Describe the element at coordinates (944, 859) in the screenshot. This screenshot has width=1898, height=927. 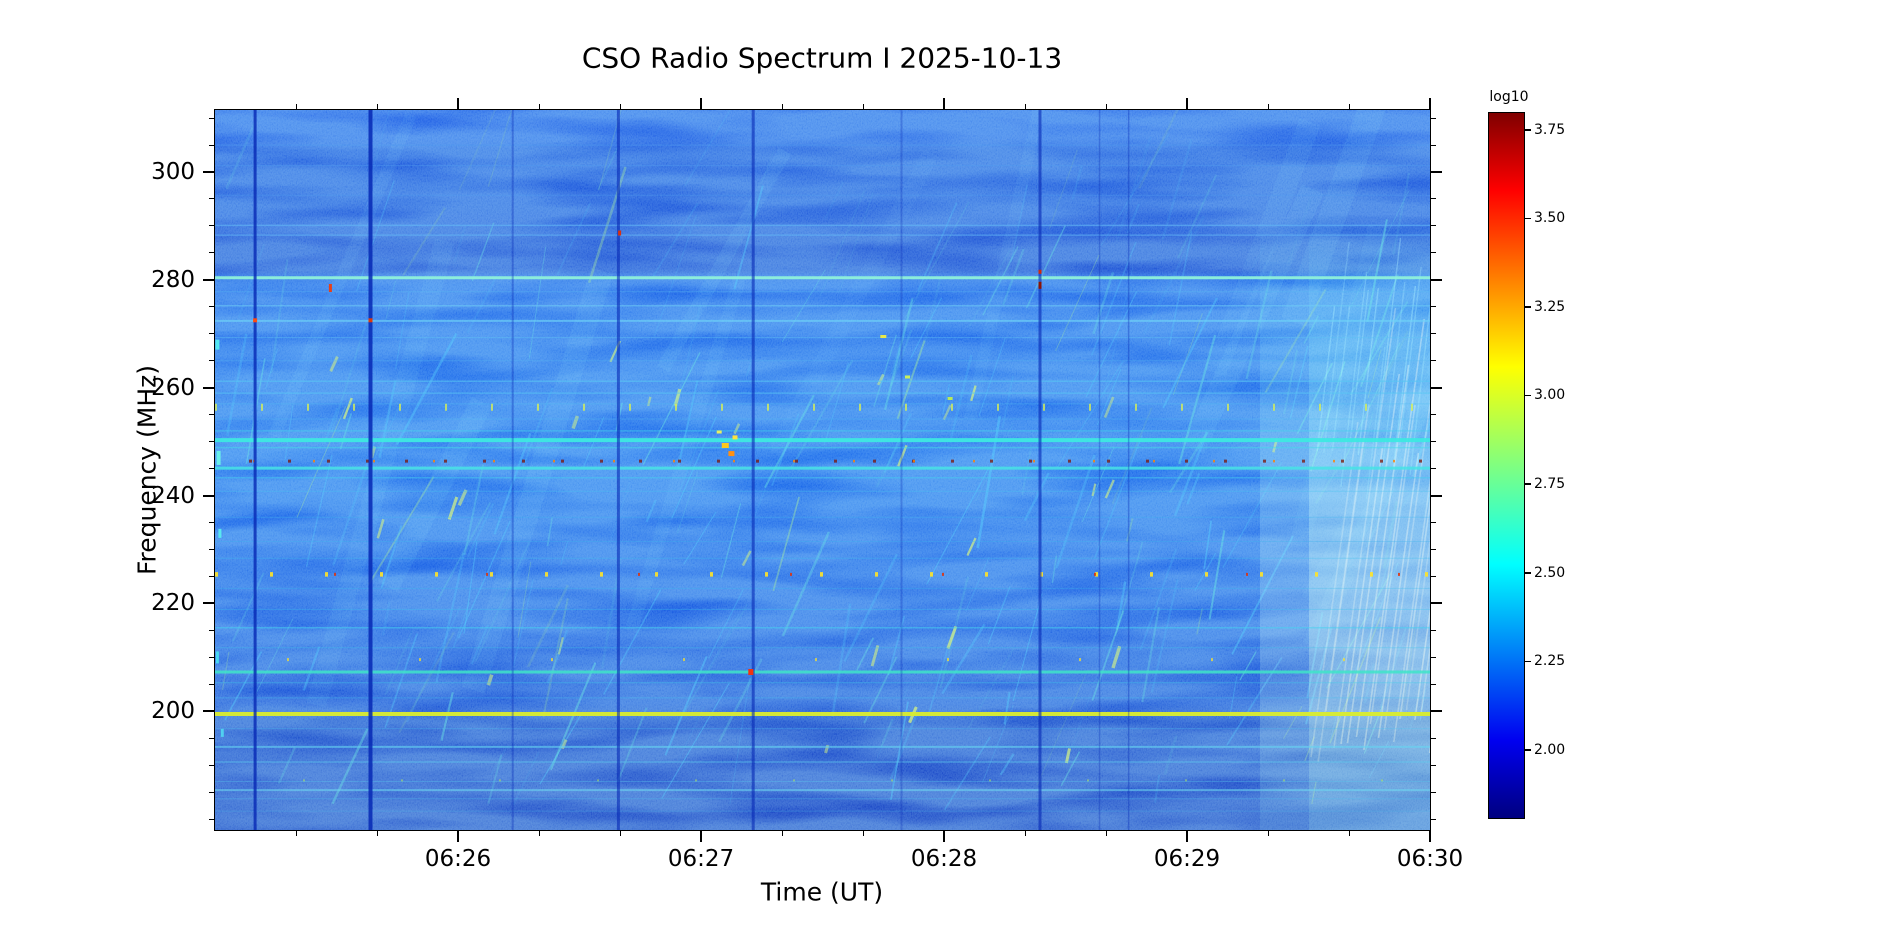
I see `x-tick-label: 06:28` at that location.